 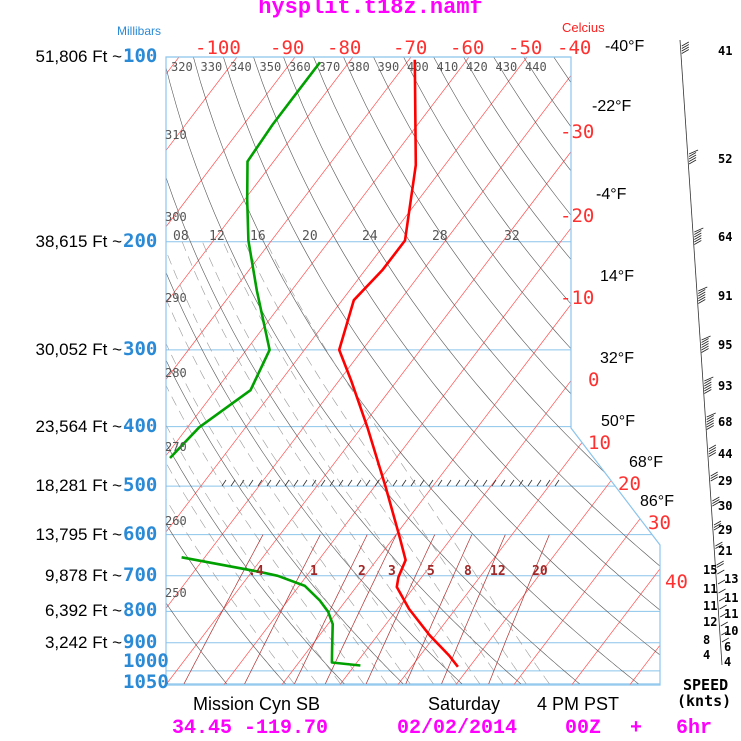 I want to click on temp-label-top: -100, so click(x=218, y=48).